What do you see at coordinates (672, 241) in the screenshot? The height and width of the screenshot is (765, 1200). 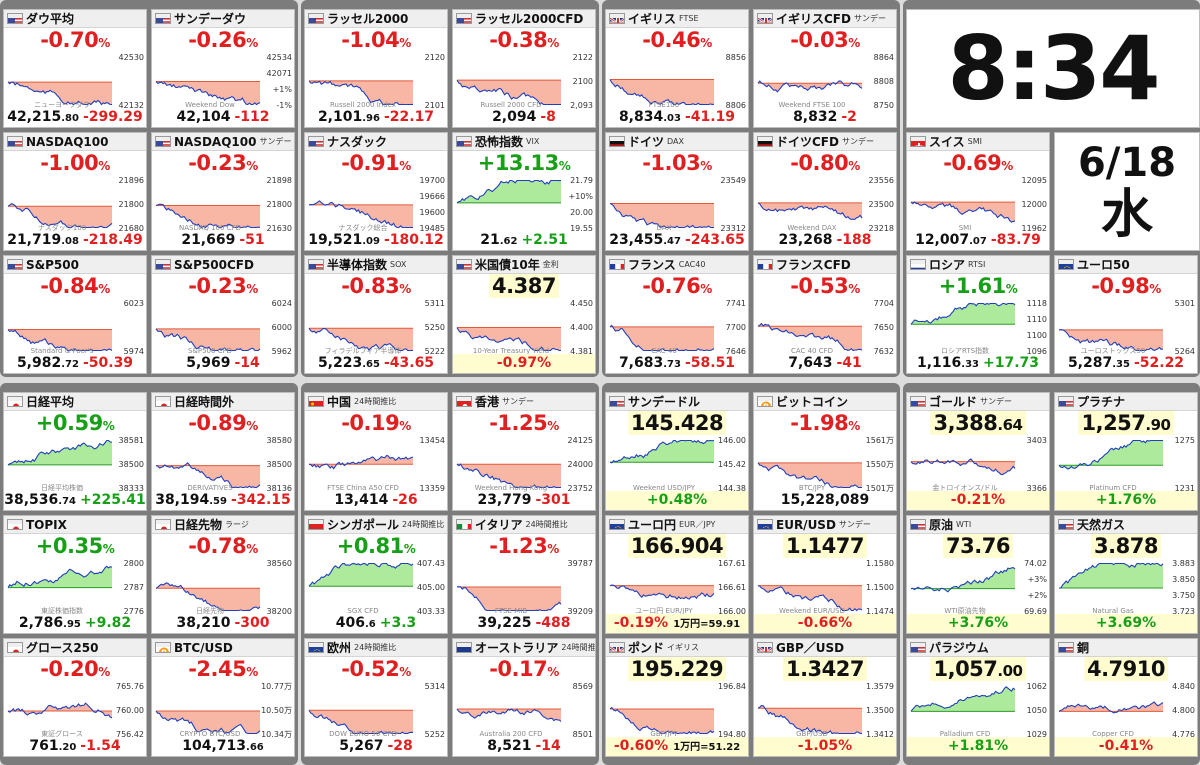 I see `price-decimals: .47` at bounding box center [672, 241].